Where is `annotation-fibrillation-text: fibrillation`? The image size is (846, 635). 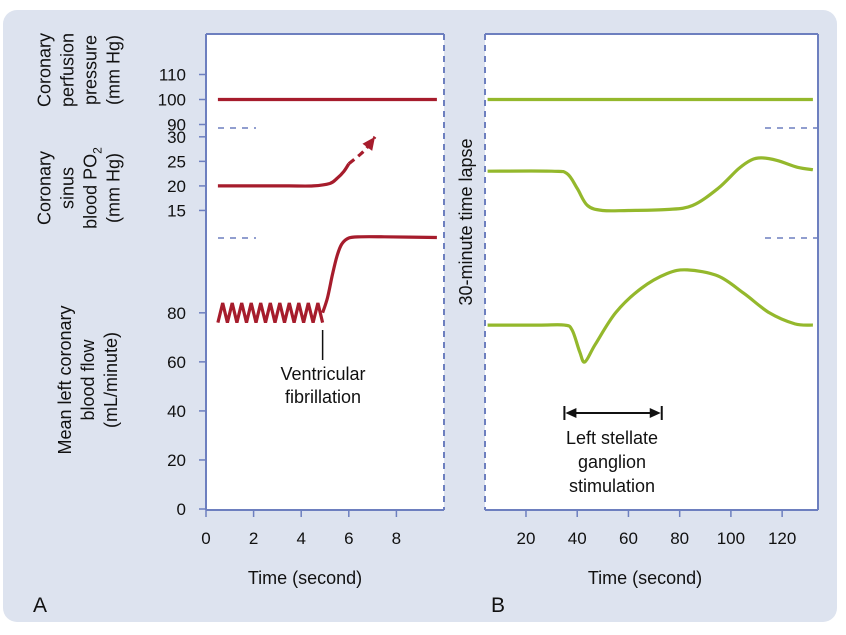
annotation-fibrillation-text: fibrillation is located at coordinates (323, 397).